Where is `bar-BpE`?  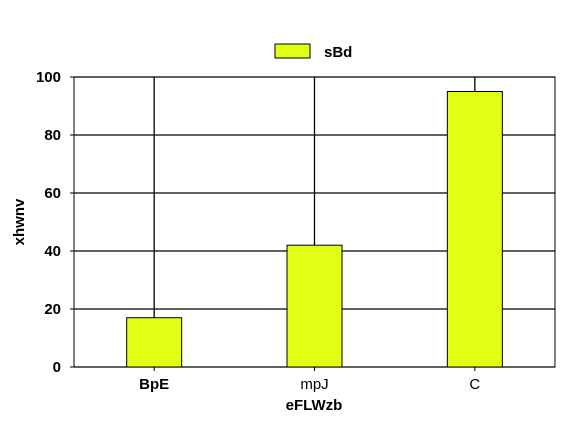 bar-BpE is located at coordinates (154, 342).